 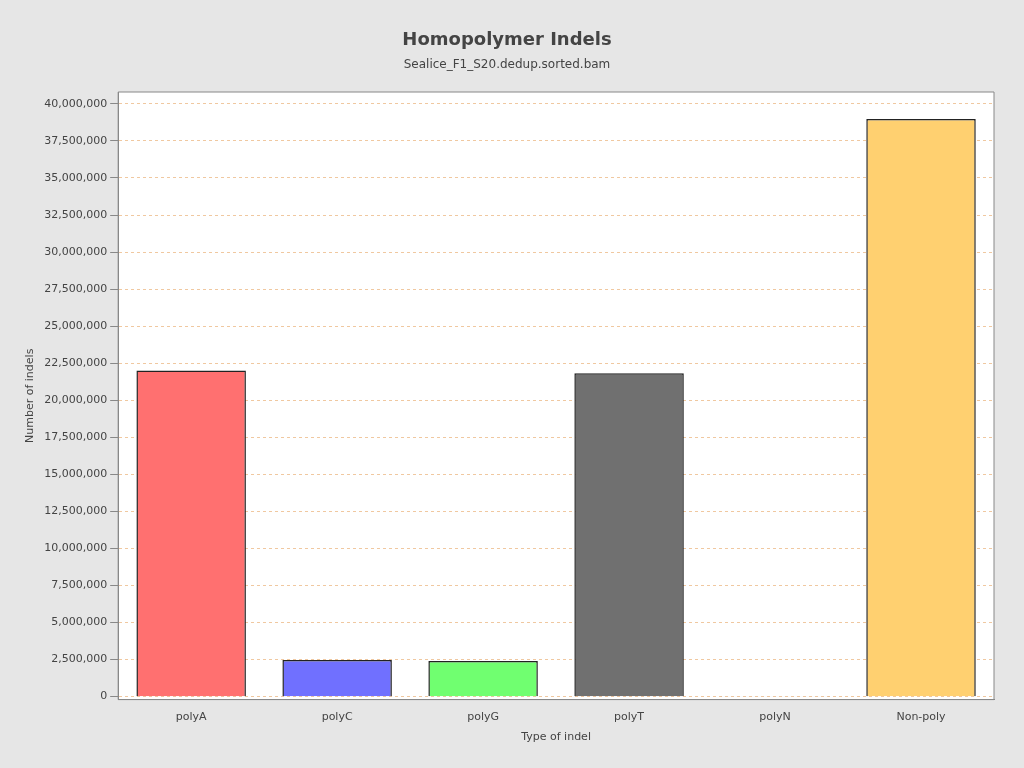 What do you see at coordinates (76, 548) in the screenshot?
I see `y-tick-label: 10,000,000` at bounding box center [76, 548].